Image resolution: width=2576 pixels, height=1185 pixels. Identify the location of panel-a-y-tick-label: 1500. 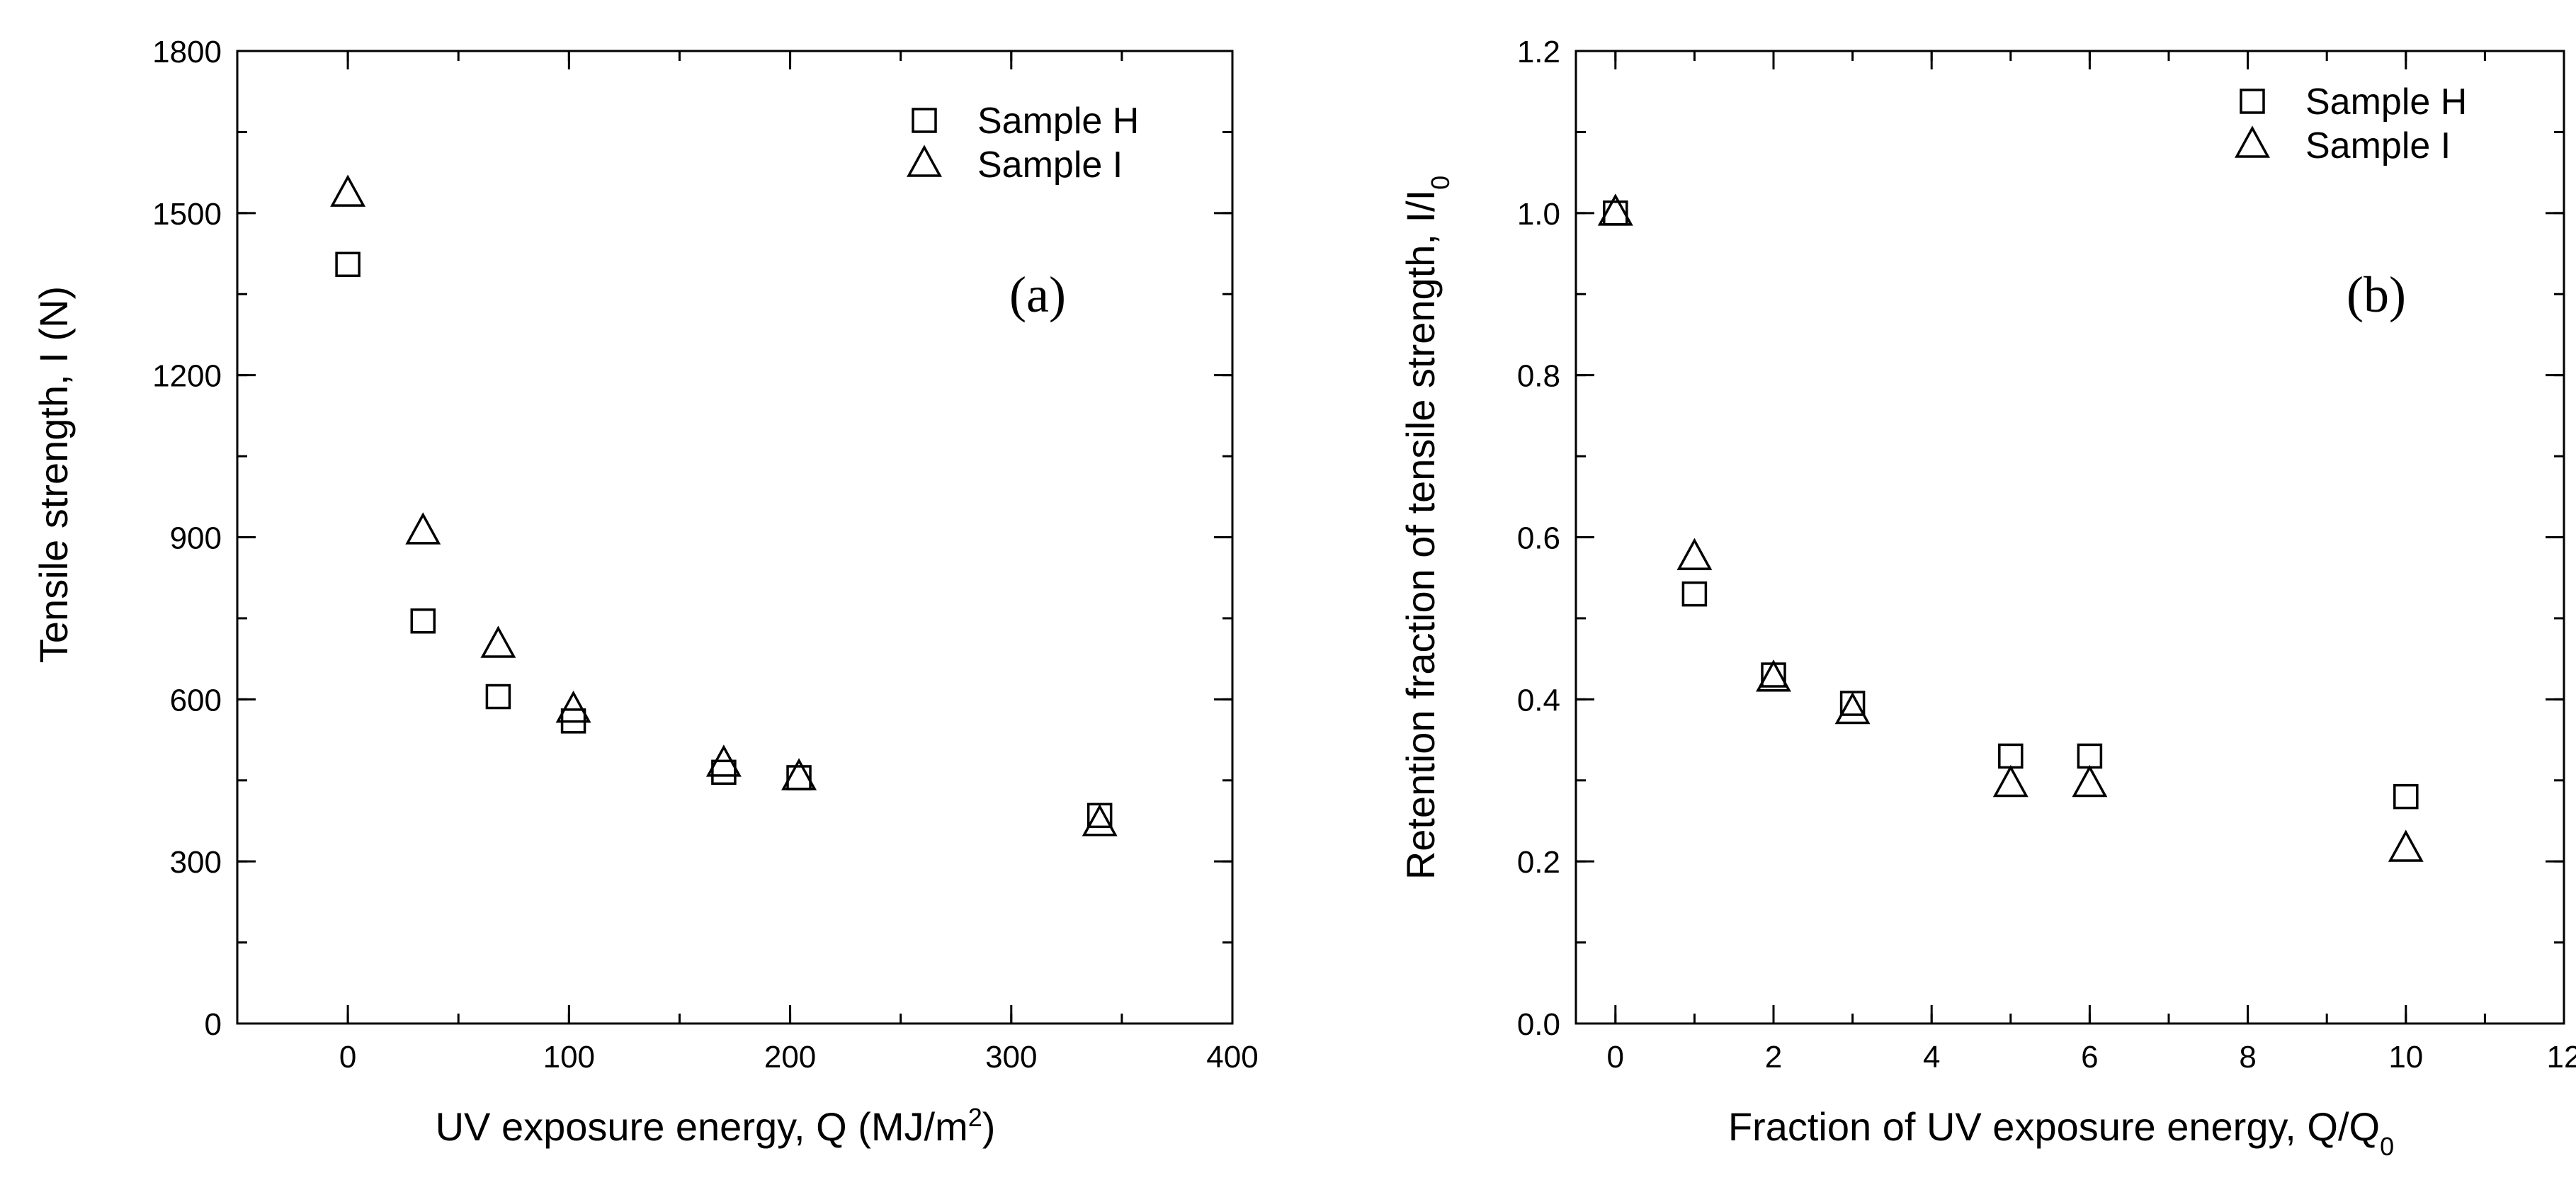
(187, 214).